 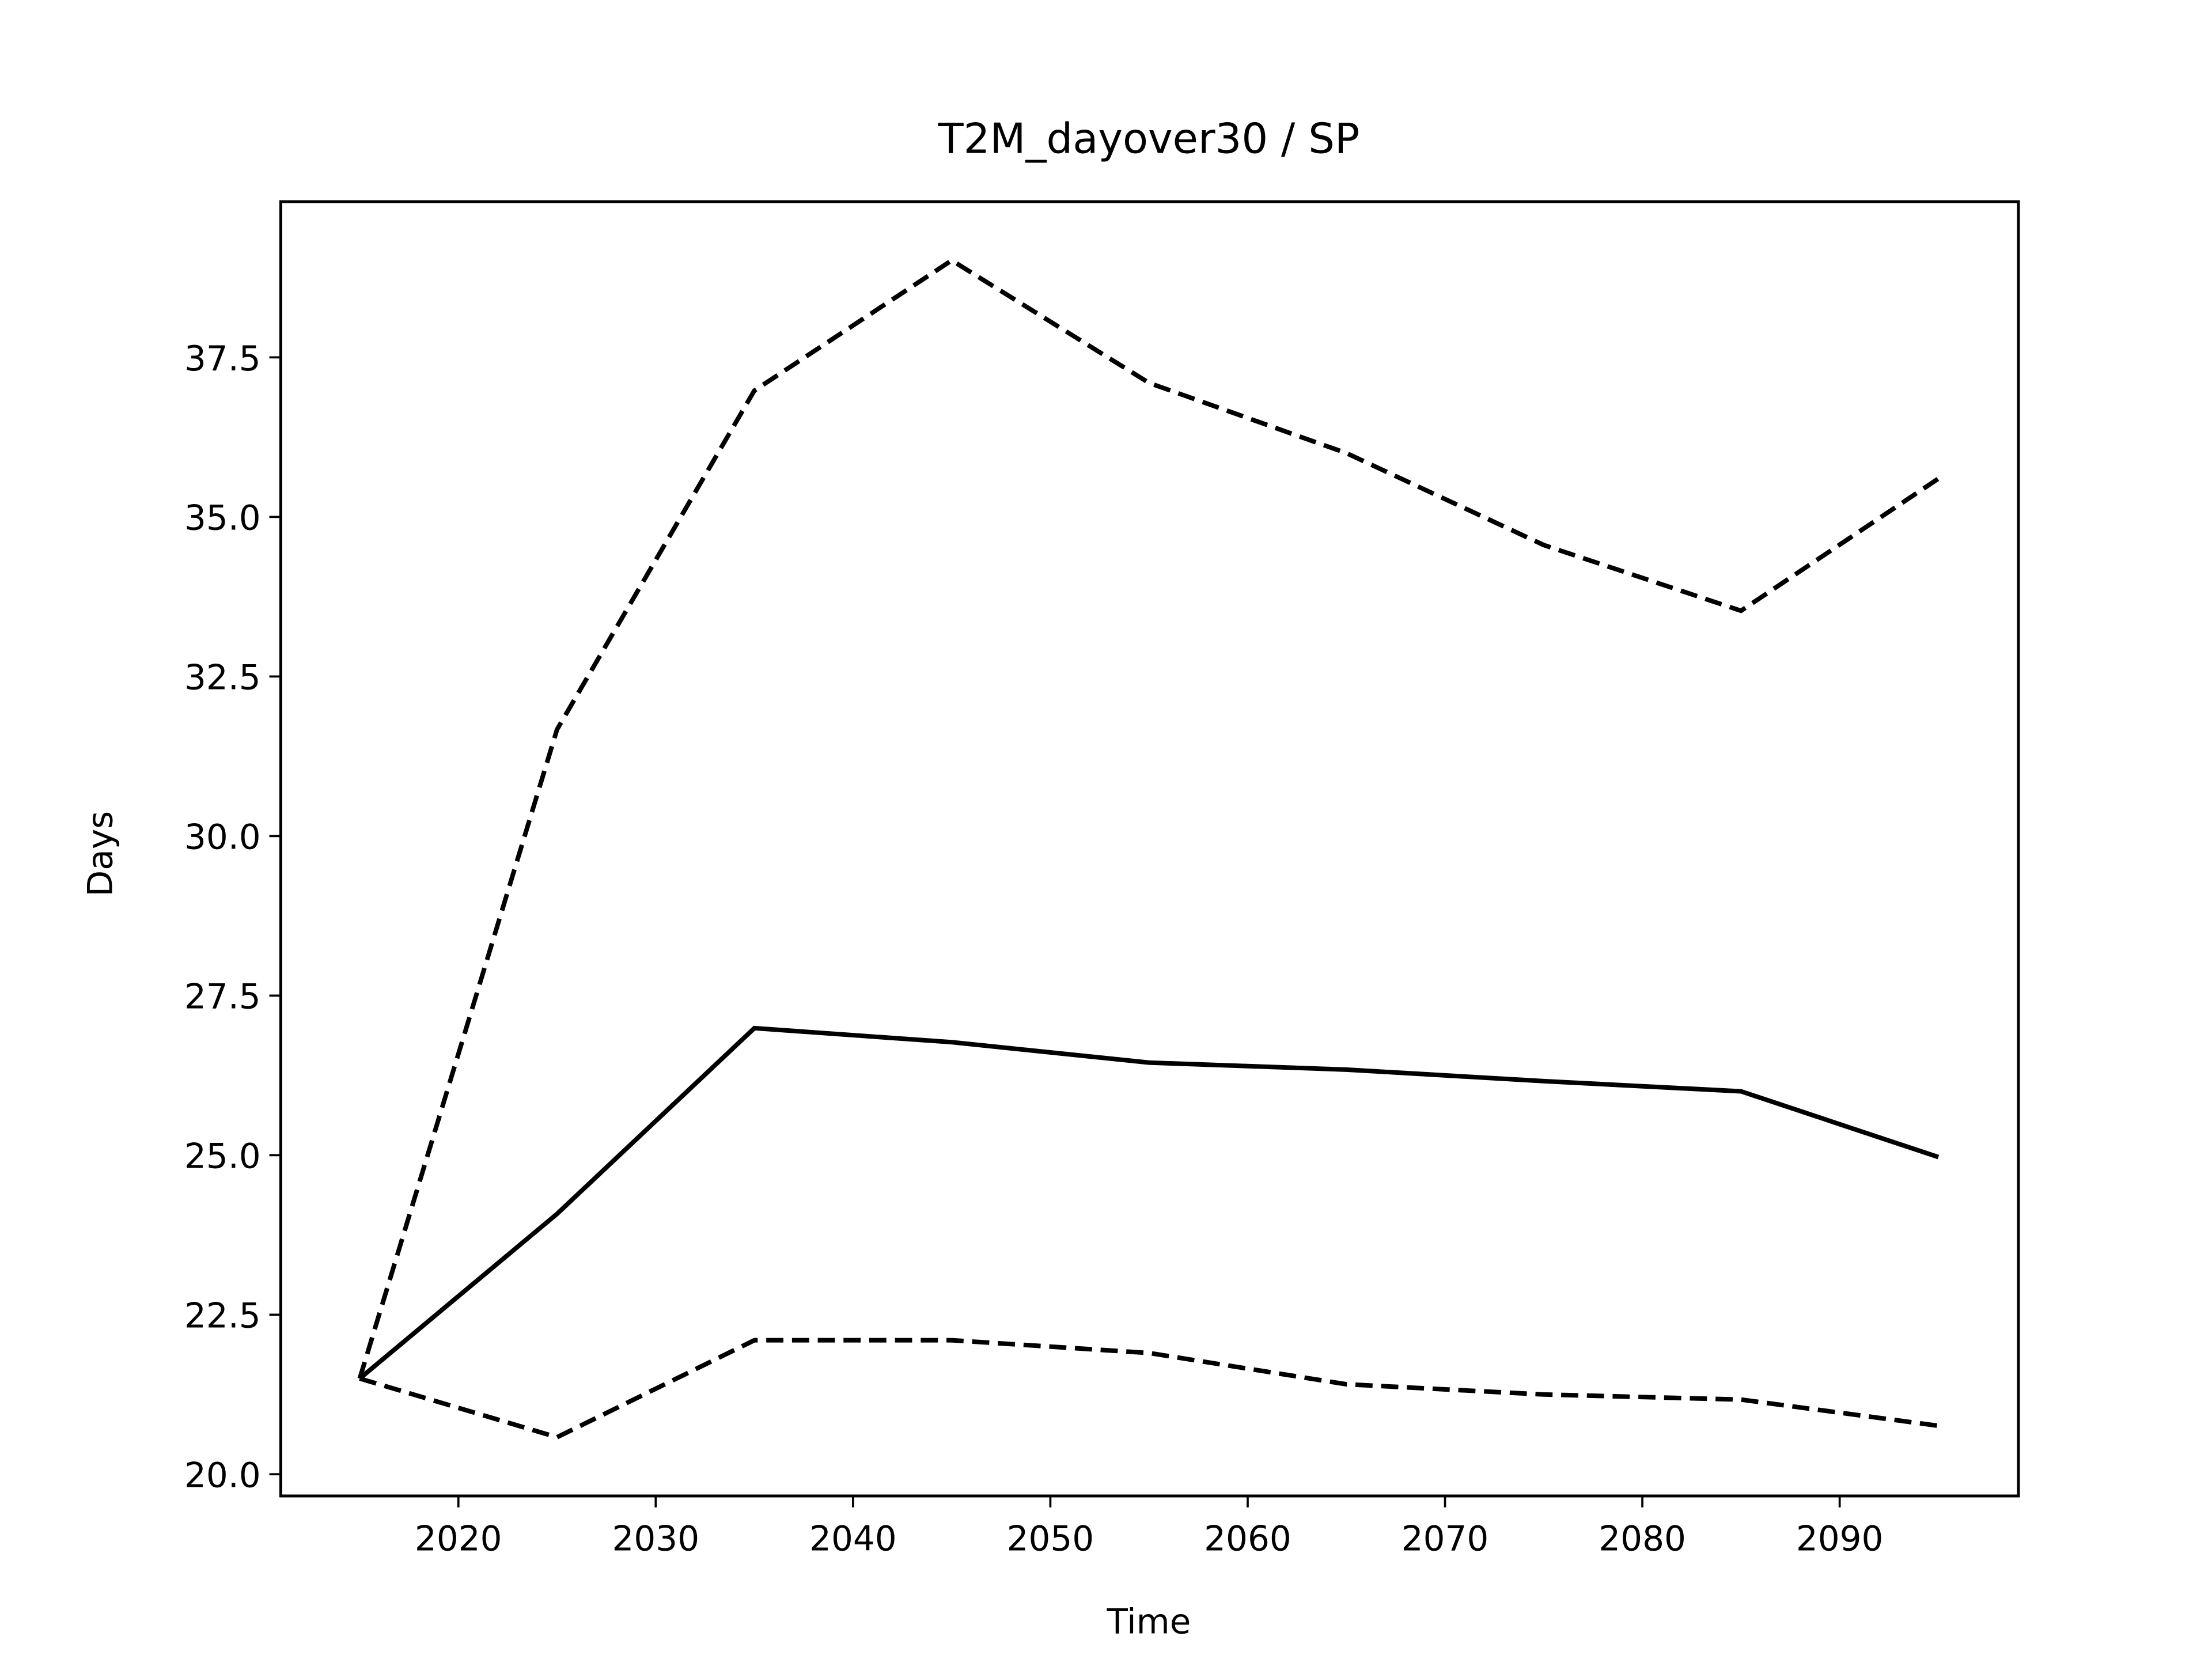 What do you see at coordinates (655, 1539) in the screenshot?
I see `x-tick-label: 2030` at bounding box center [655, 1539].